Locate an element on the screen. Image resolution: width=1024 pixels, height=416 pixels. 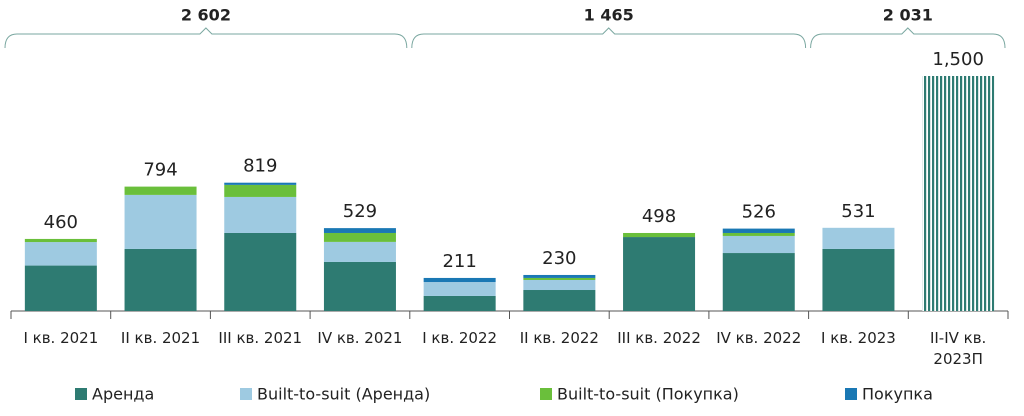
data-label: 794 is located at coordinates (160, 170).